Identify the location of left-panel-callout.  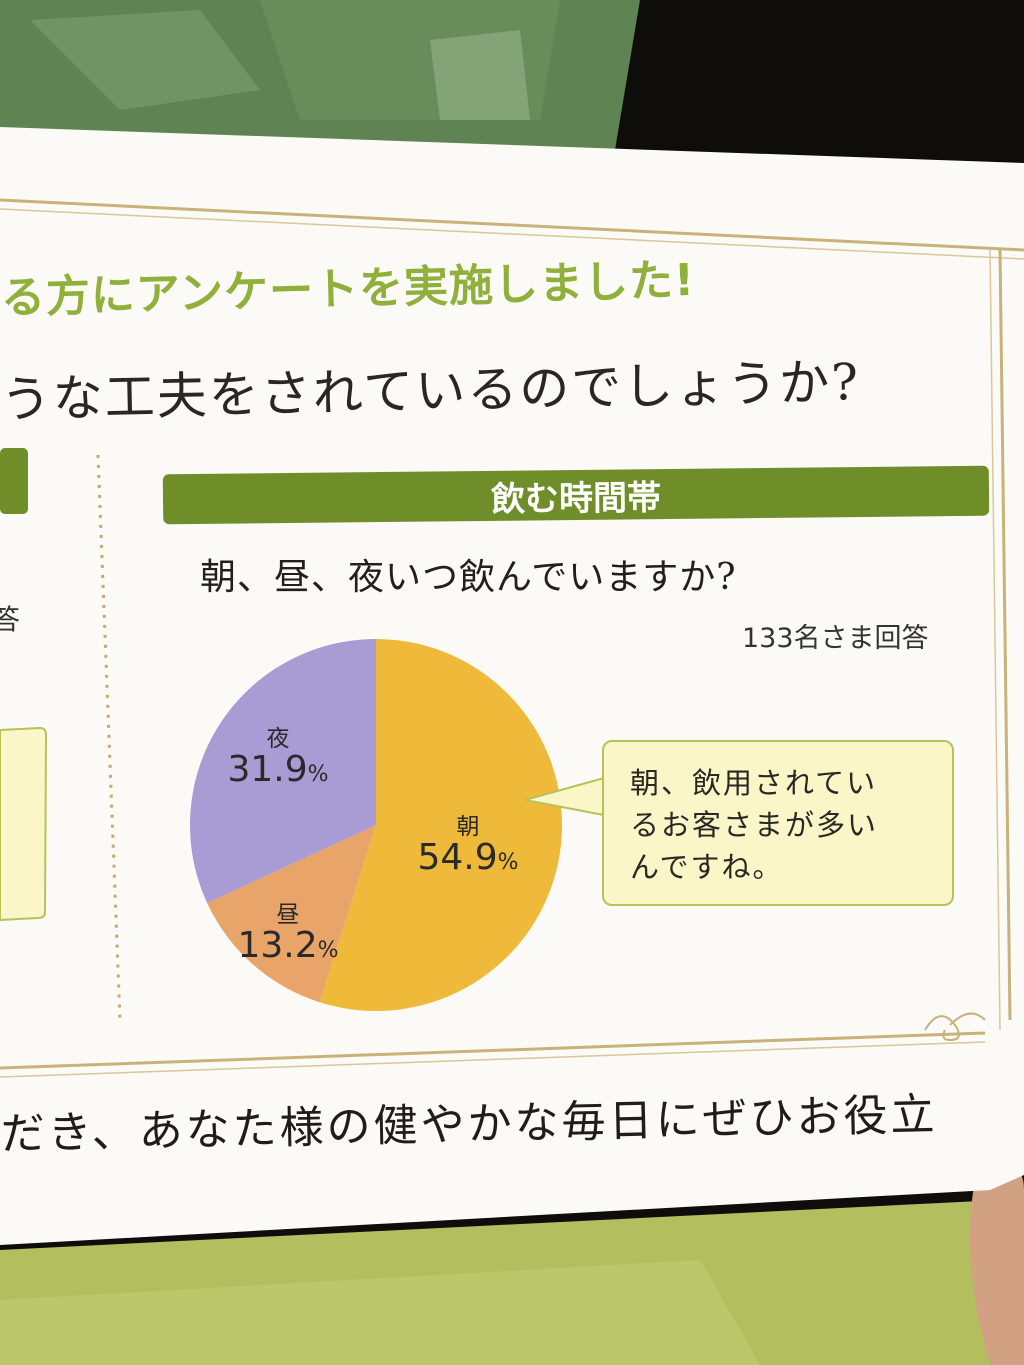
(24, 824).